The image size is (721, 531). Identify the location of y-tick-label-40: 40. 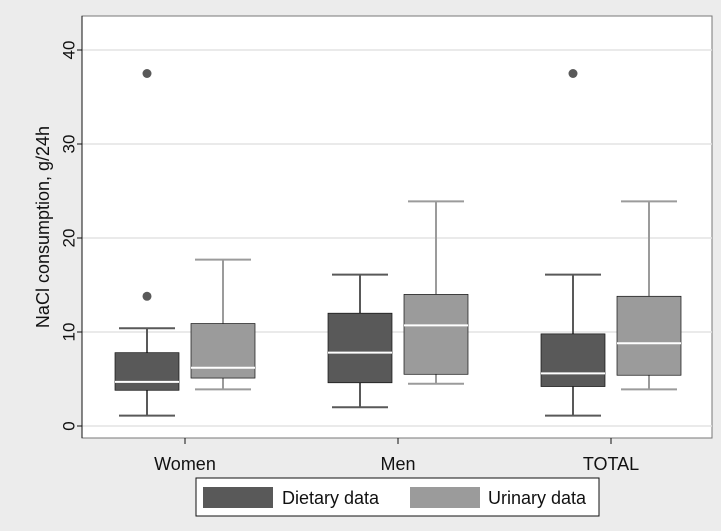
(68, 50).